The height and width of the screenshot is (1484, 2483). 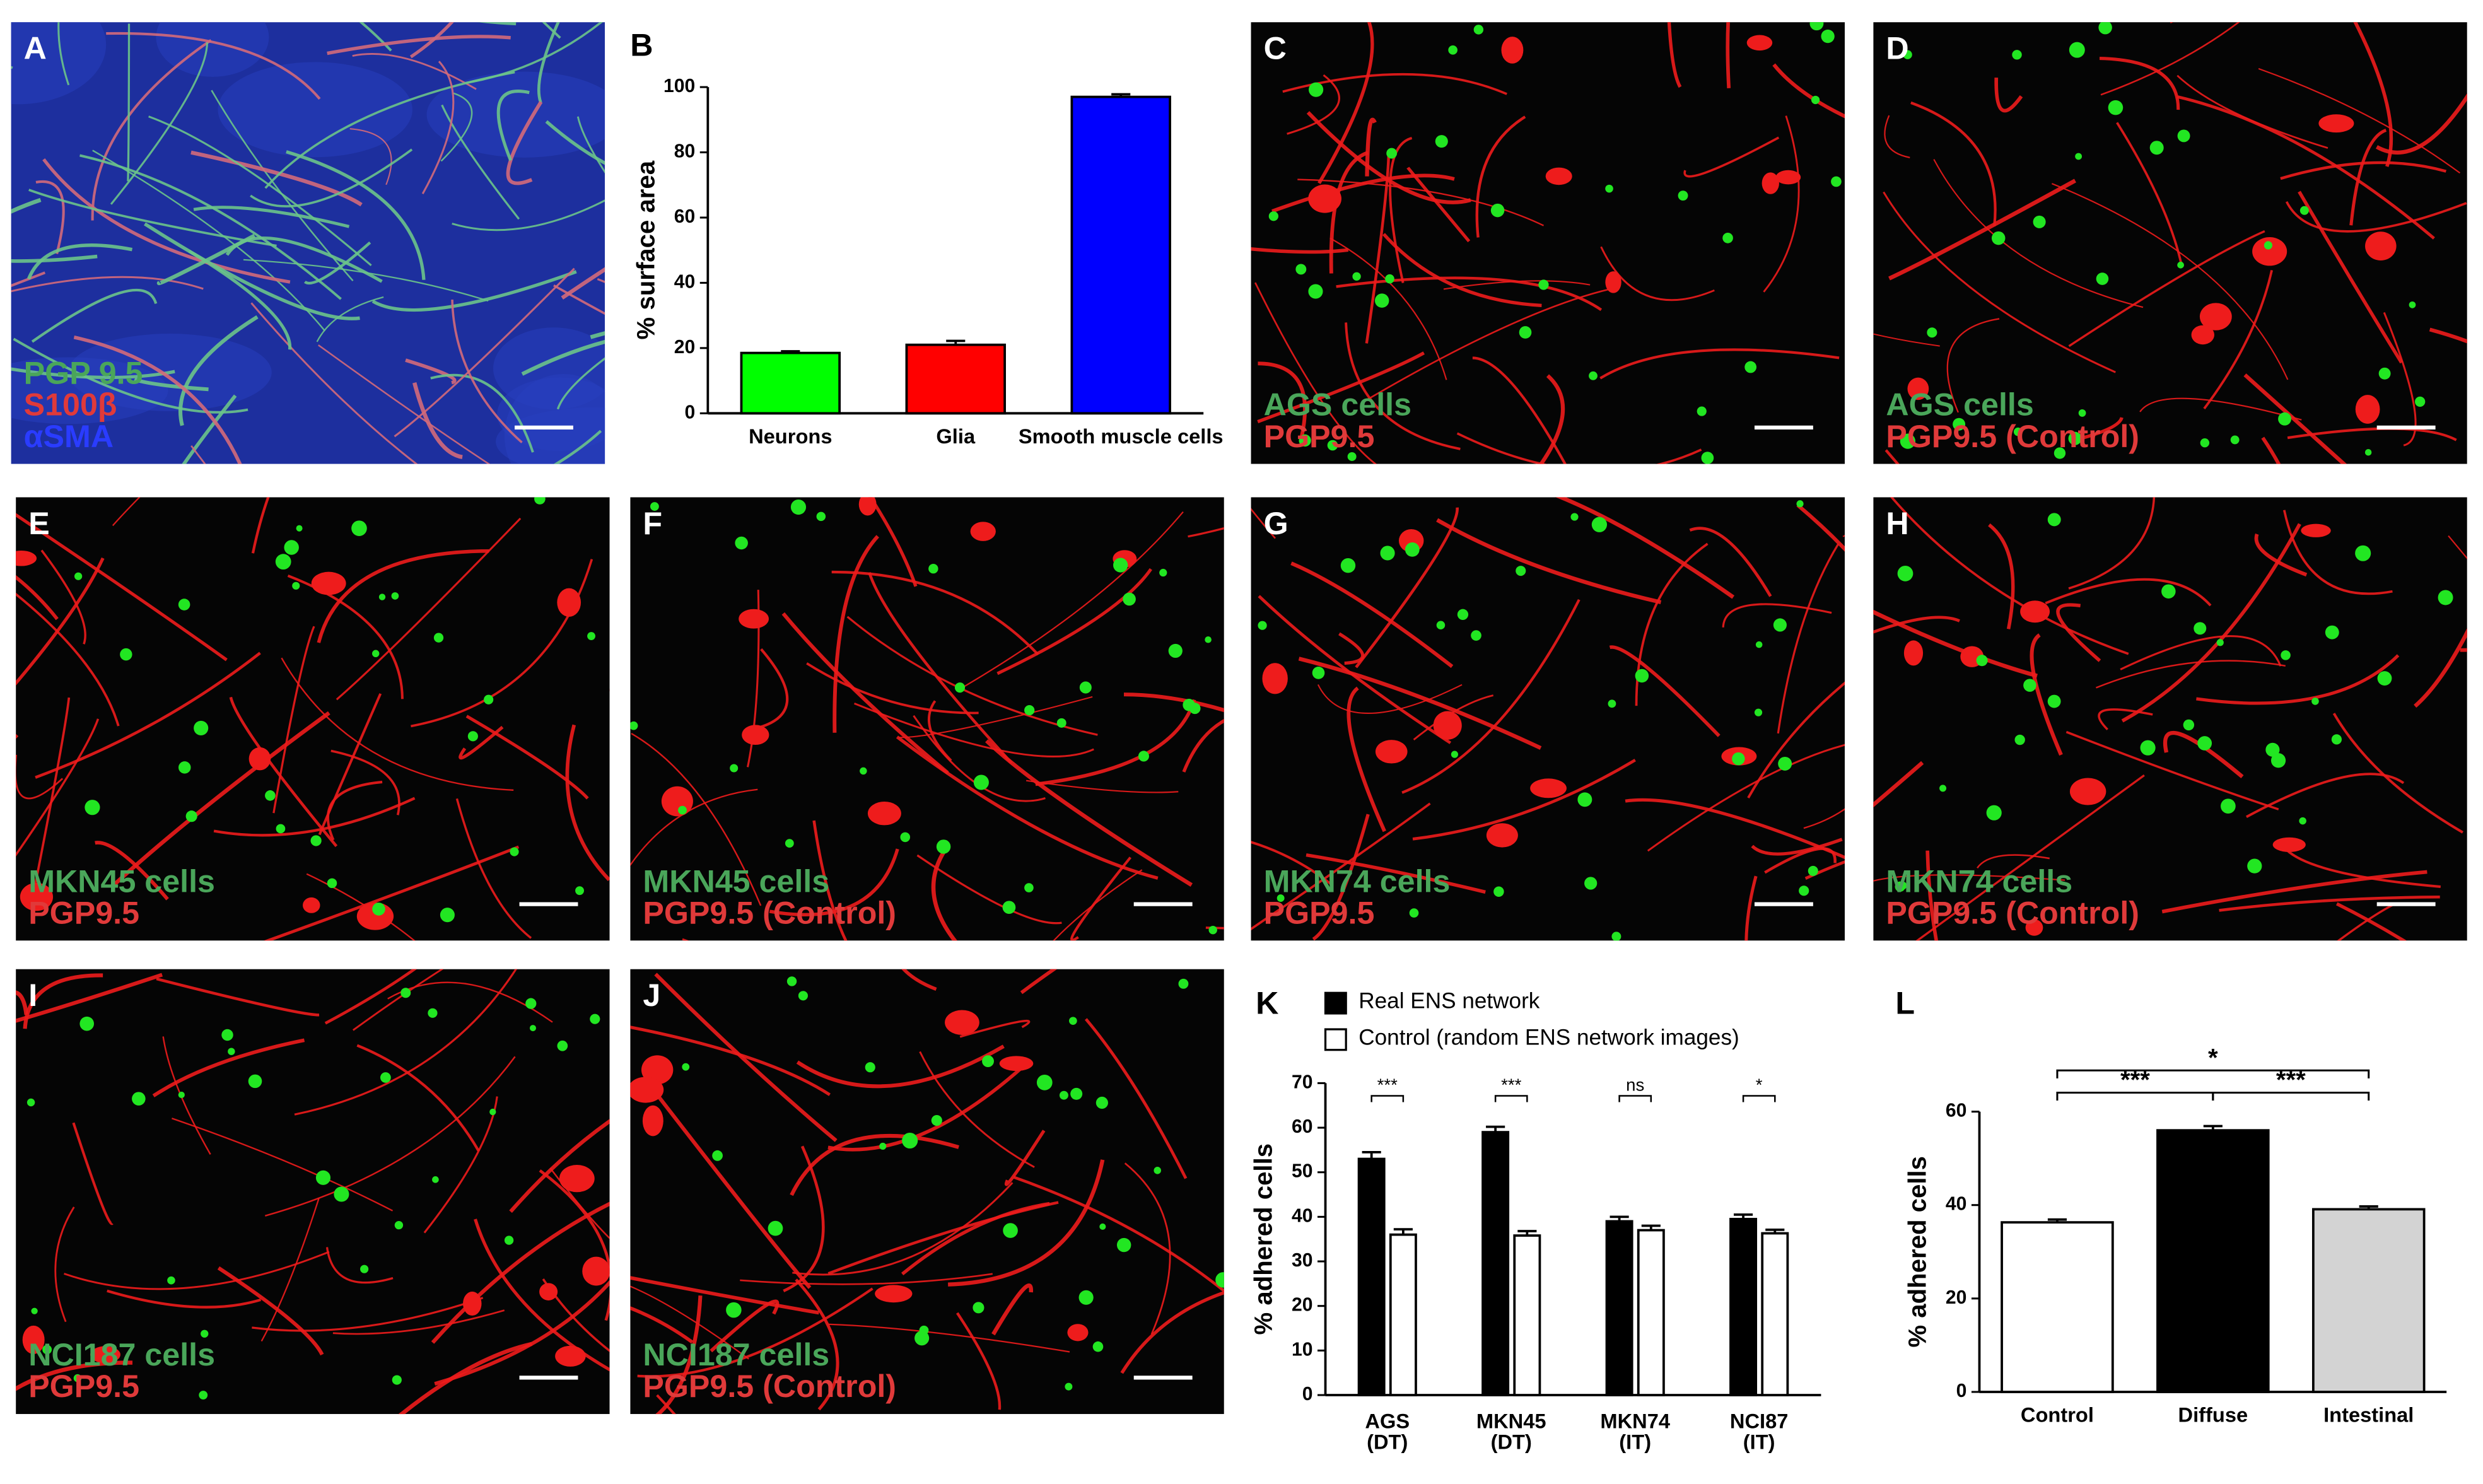 I want to click on x-tick-label: NCI87 (IT), so click(x=1759, y=1431).